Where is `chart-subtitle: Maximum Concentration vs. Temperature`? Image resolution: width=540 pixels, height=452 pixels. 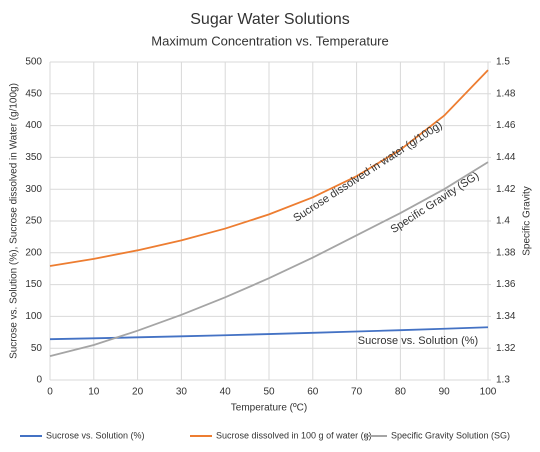 chart-subtitle: Maximum Concentration vs. Temperature is located at coordinates (269, 40).